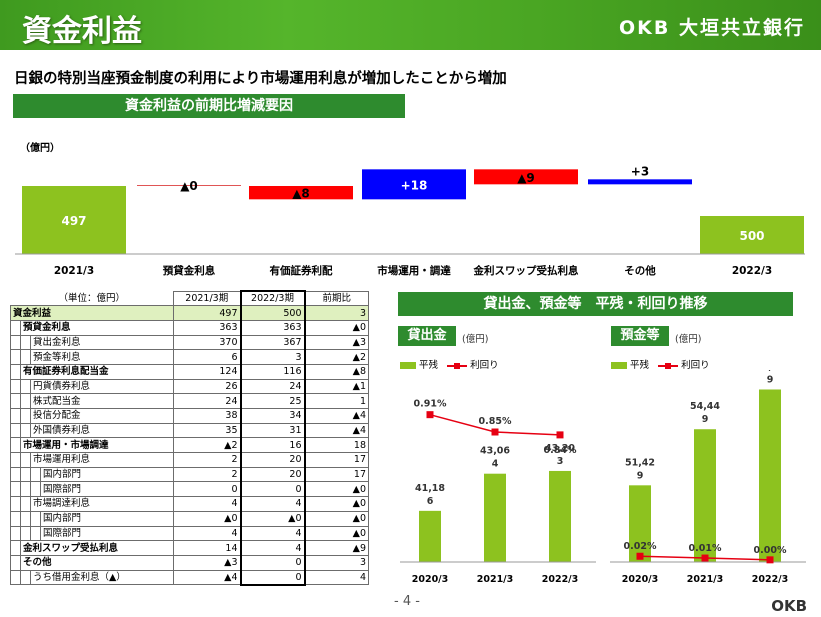  What do you see at coordinates (209, 106) in the screenshot?
I see `waterfall-section-title: 資金利益の前期比増減要因` at bounding box center [209, 106].